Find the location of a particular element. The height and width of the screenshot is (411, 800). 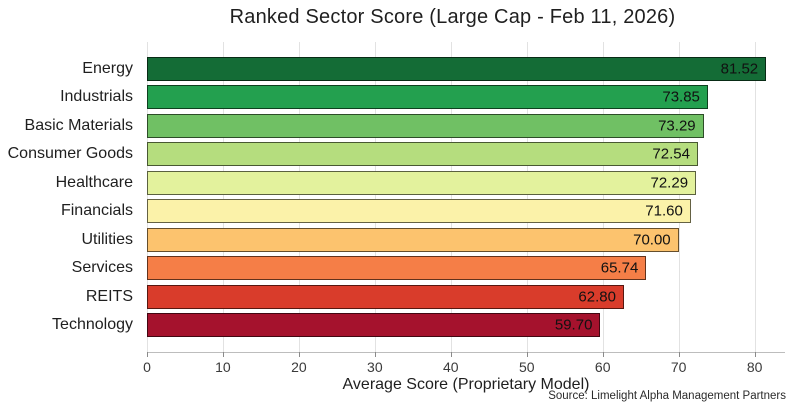

bar-row: 59.70 is located at coordinates (466, 325).